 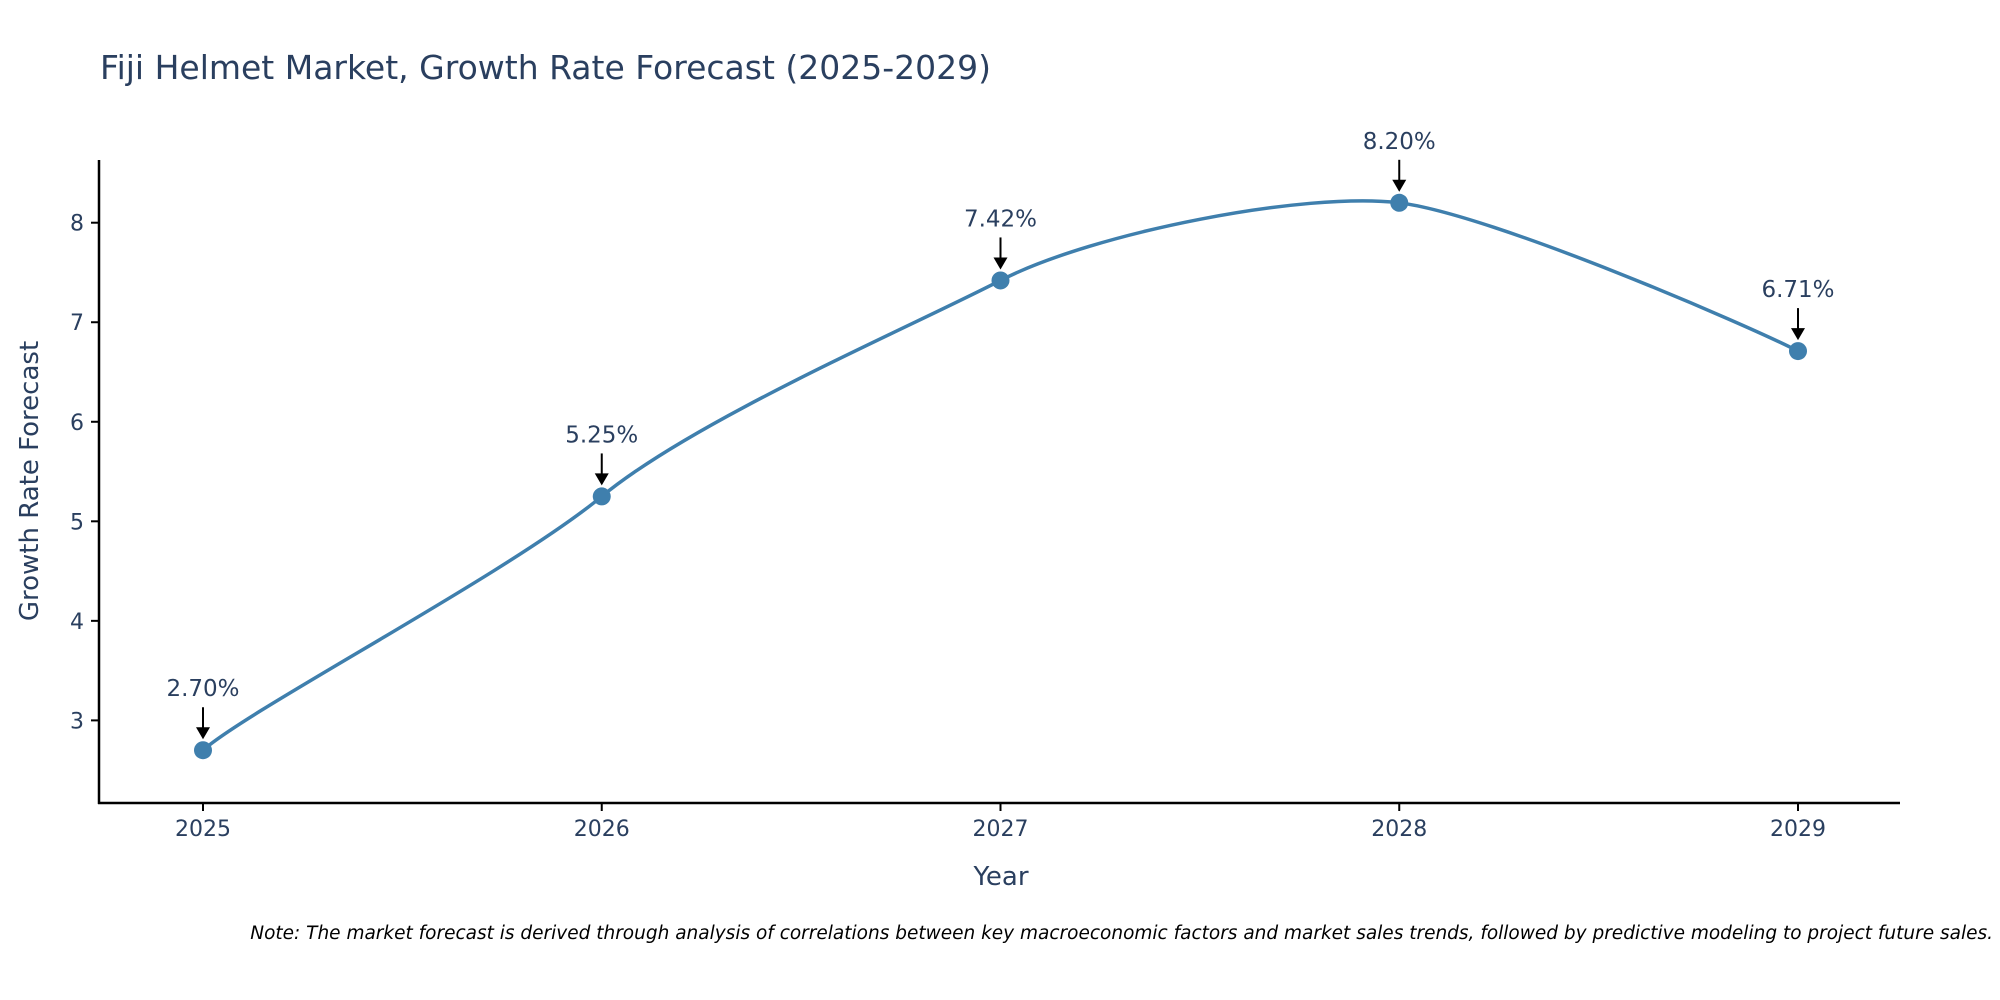 What do you see at coordinates (1001, 829) in the screenshot?
I see `x-tick-label: 2027` at bounding box center [1001, 829].